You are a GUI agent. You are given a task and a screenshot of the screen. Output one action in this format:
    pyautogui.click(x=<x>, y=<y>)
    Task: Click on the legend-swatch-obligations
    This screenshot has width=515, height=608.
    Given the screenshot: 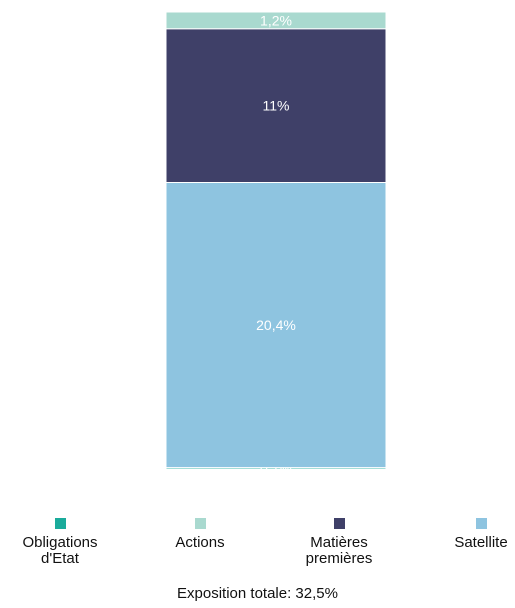 What is the action you would take?
    pyautogui.click(x=60, y=523)
    